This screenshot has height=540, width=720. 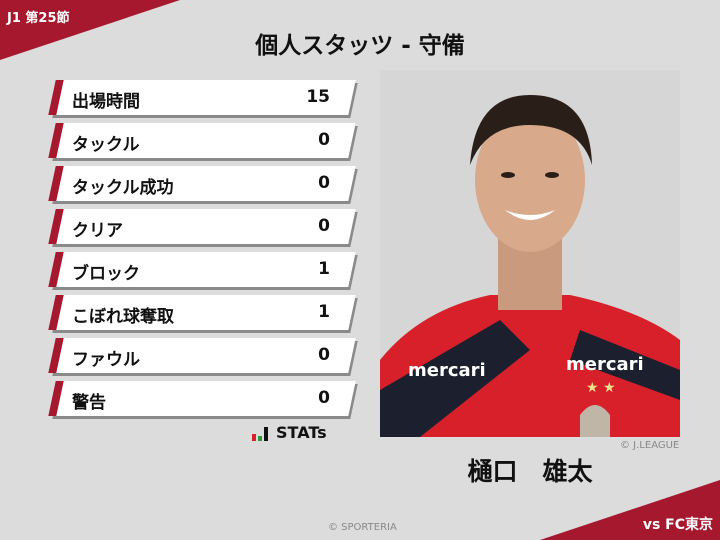 What do you see at coordinates (301, 432) in the screenshot?
I see `stats-logo-text: STATs` at bounding box center [301, 432].